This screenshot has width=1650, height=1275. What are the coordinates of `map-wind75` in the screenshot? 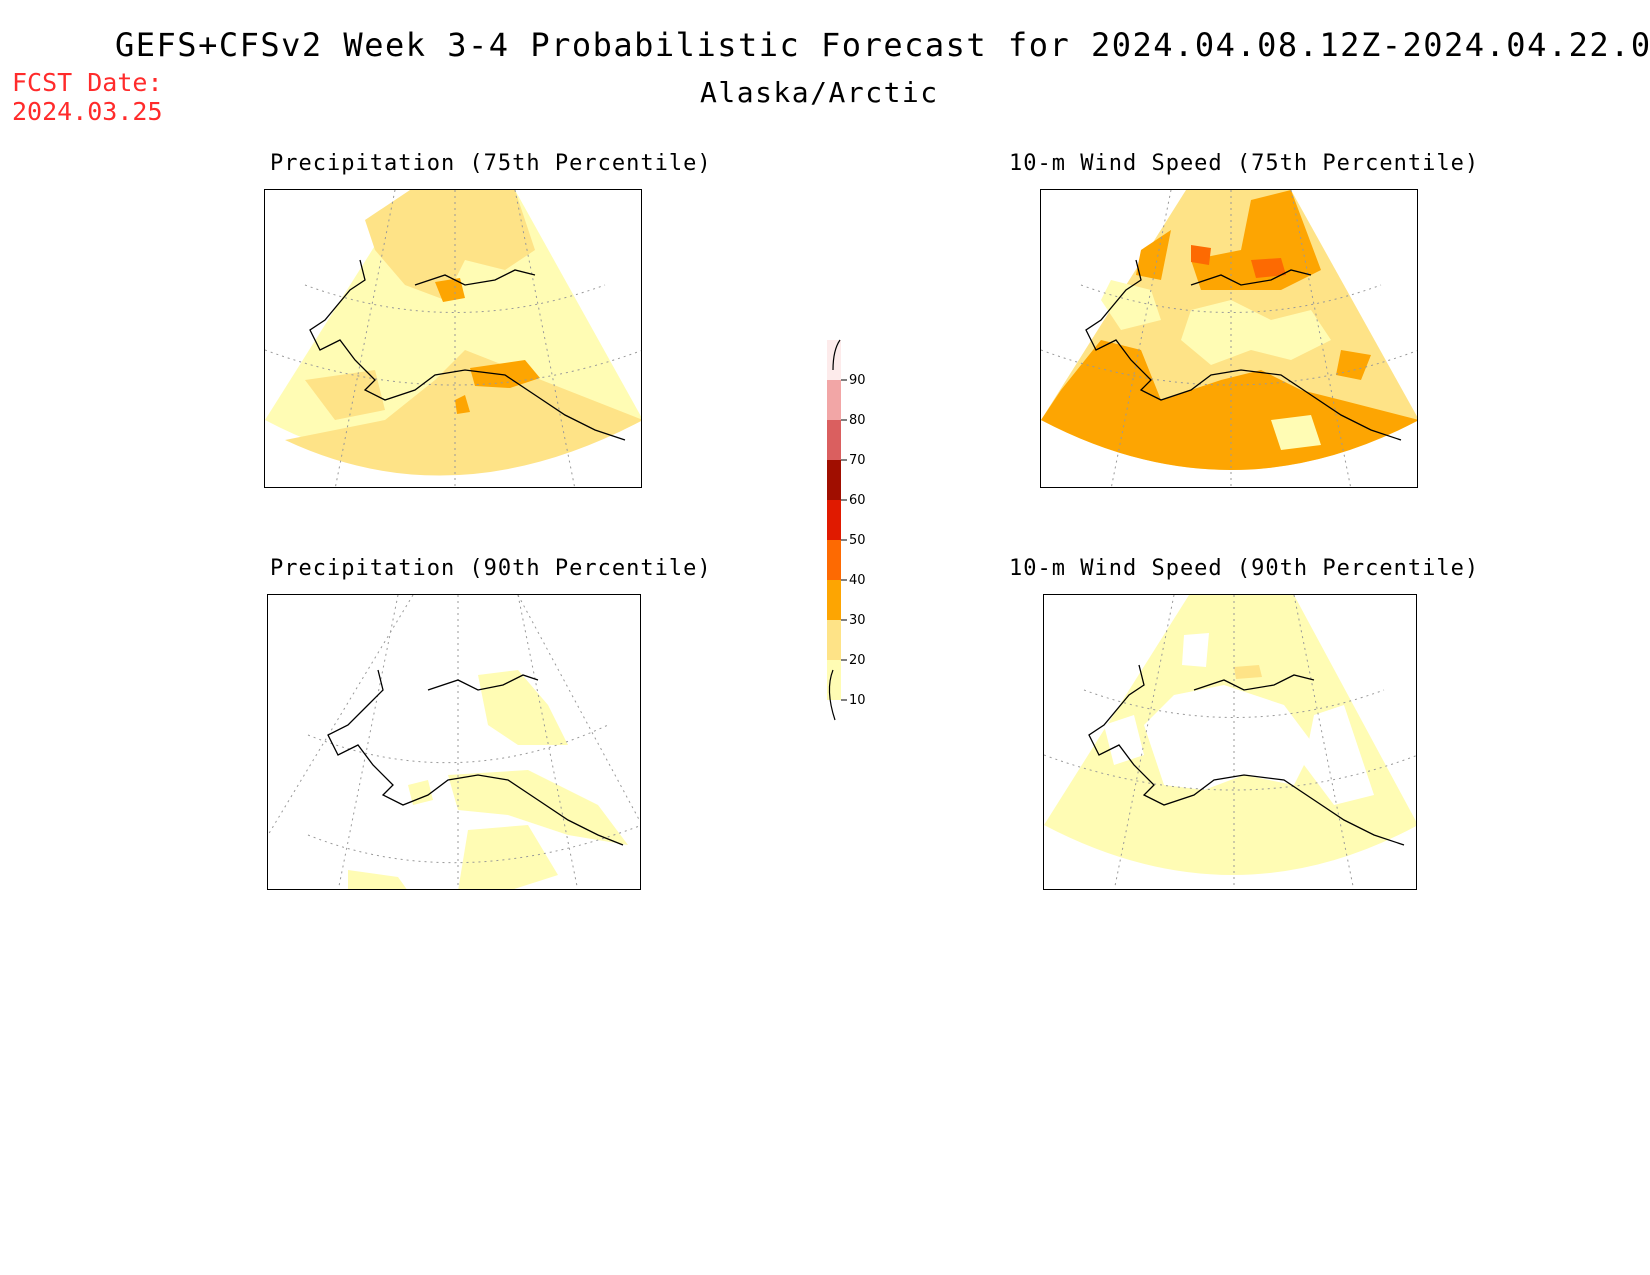 It's located at (1229, 338).